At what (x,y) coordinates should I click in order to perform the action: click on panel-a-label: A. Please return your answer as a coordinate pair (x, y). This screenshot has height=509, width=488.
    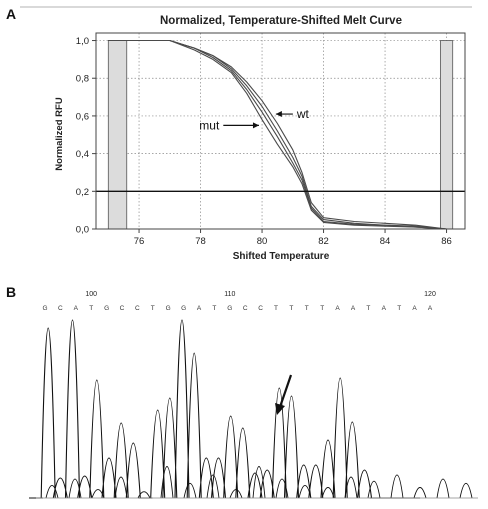
    Looking at the image, I should click on (11, 14).